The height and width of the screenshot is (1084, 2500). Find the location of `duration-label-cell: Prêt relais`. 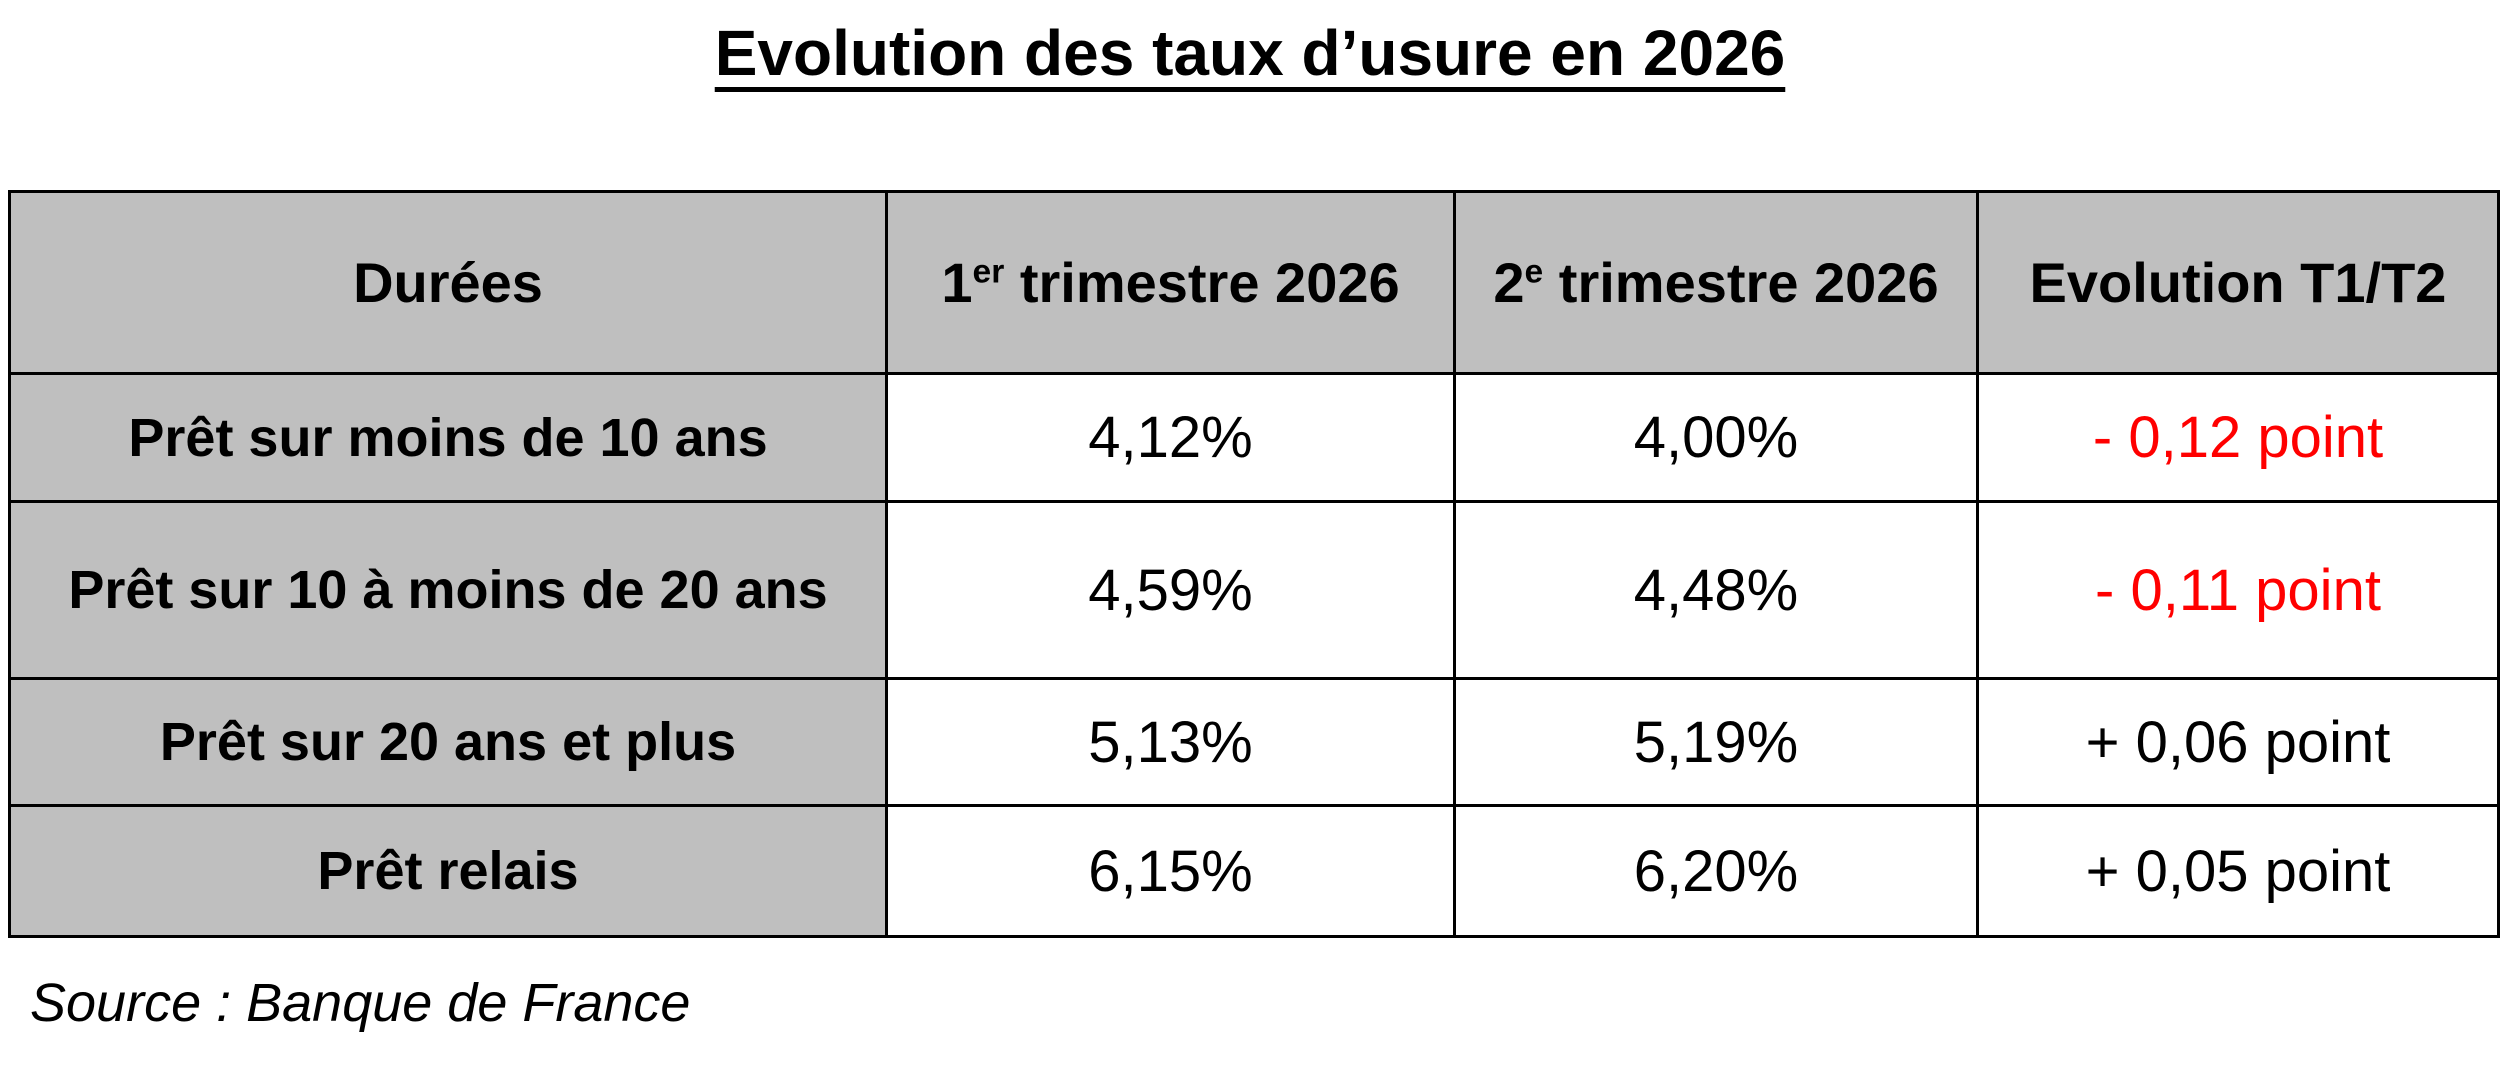

duration-label-cell: Prêt relais is located at coordinates (448, 871).